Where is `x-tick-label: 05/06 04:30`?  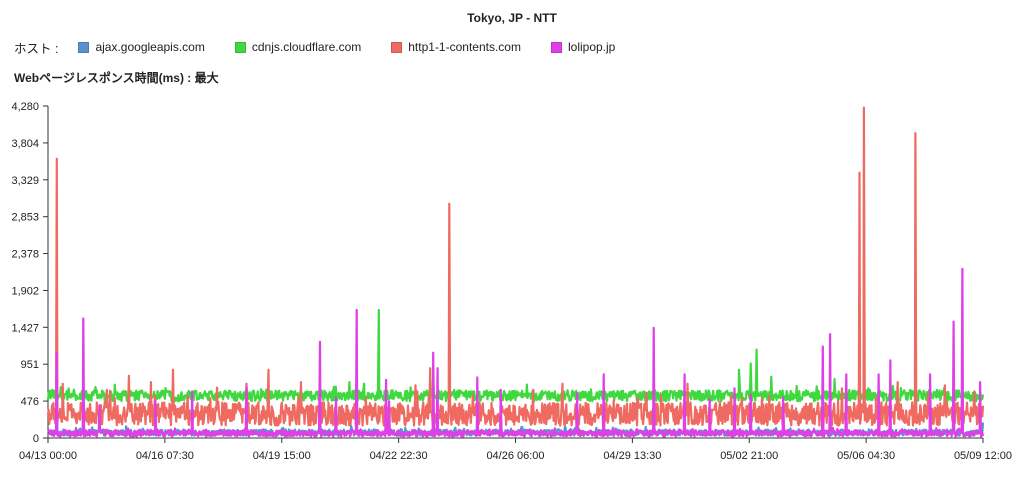 x-tick-label: 05/06 04:30 is located at coordinates (866, 456).